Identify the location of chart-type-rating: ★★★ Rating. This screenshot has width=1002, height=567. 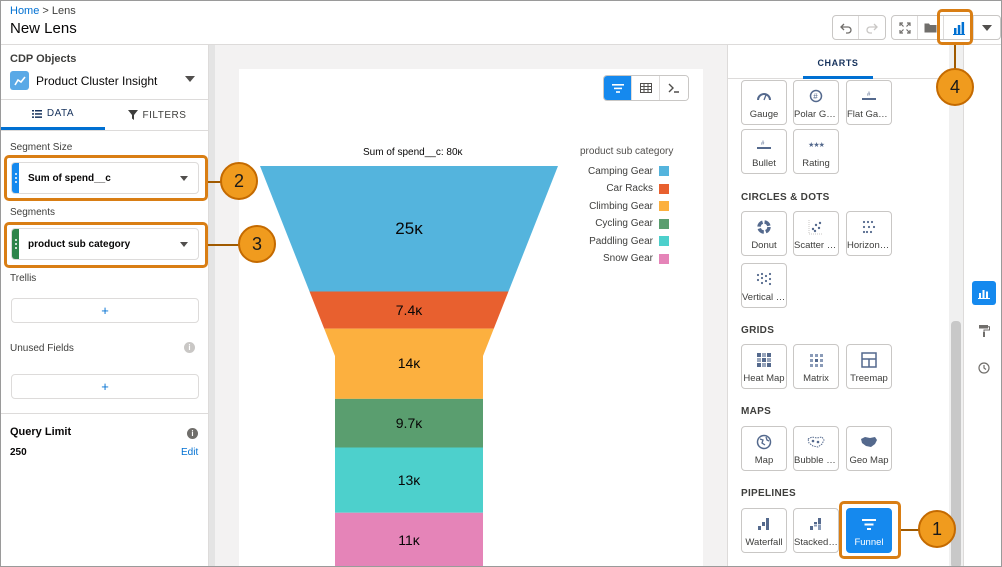
(816, 151).